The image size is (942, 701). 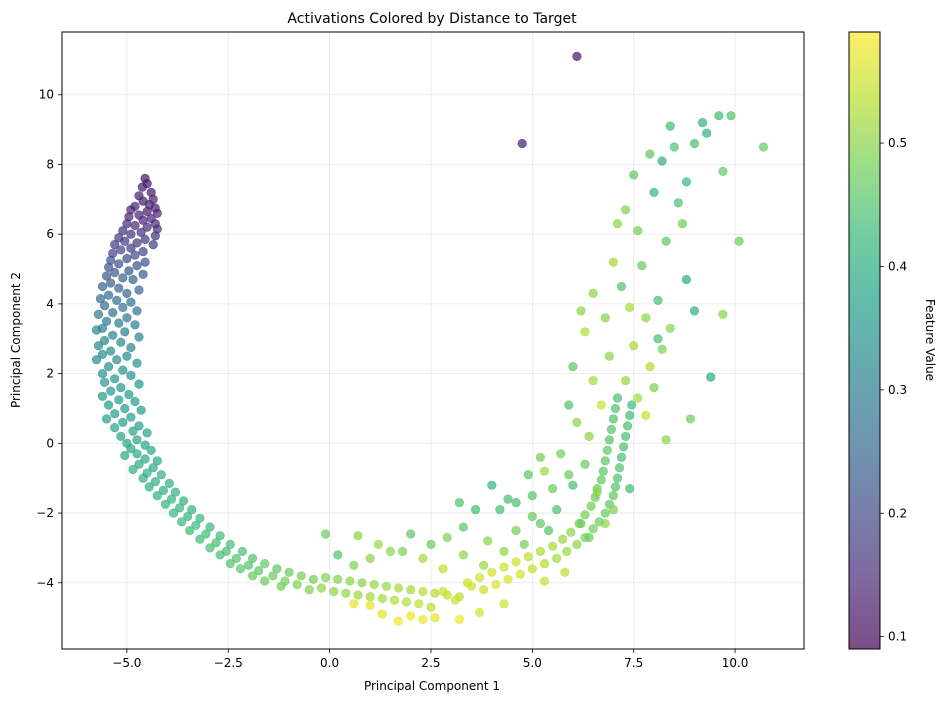 What do you see at coordinates (329, 663) in the screenshot?
I see `x-tick-label: 0.0` at bounding box center [329, 663].